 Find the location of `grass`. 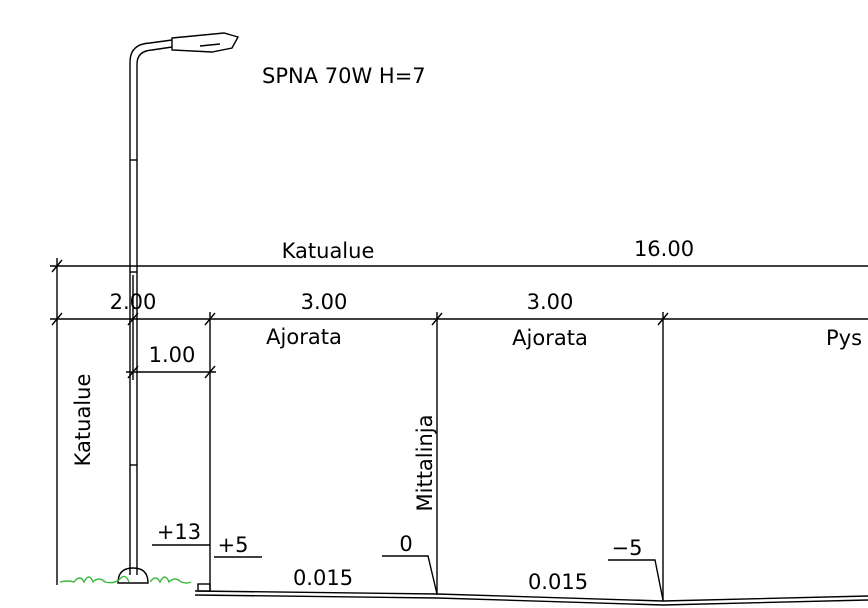

grass is located at coordinates (125, 579).